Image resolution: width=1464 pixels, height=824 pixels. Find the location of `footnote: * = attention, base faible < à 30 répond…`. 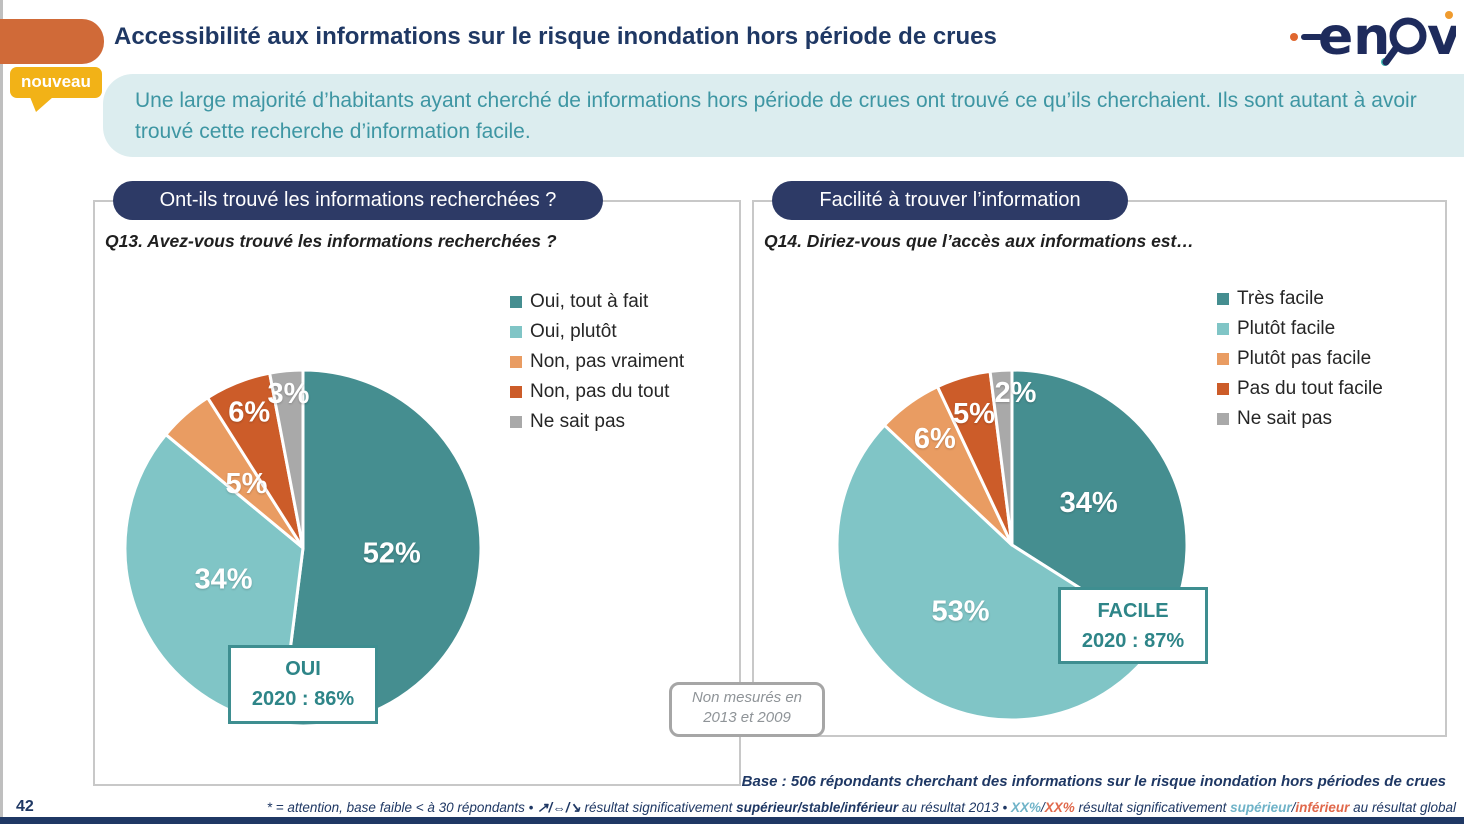

footnote: * = attention, base faible < à 30 répond… is located at coordinates (831, 808).